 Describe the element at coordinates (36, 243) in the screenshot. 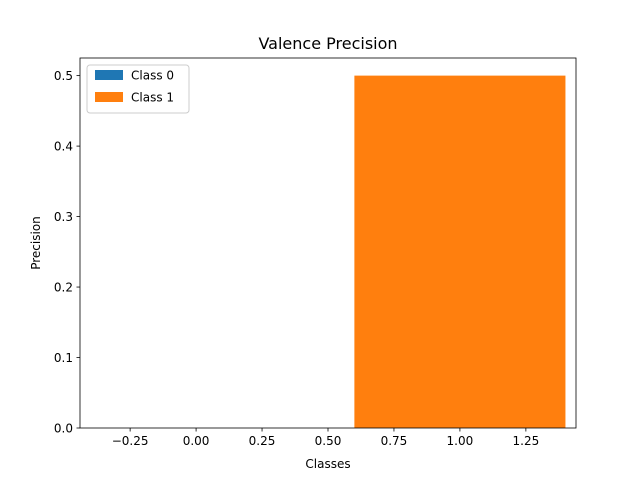

I see `y-axis-label: Precision` at that location.